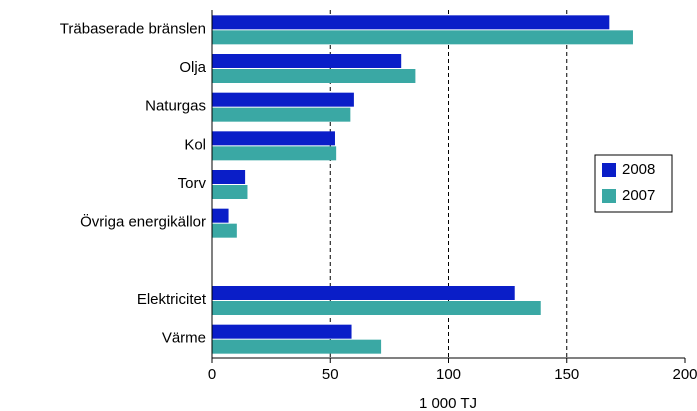  I want to click on y-tick-label: Torv, so click(192, 183).